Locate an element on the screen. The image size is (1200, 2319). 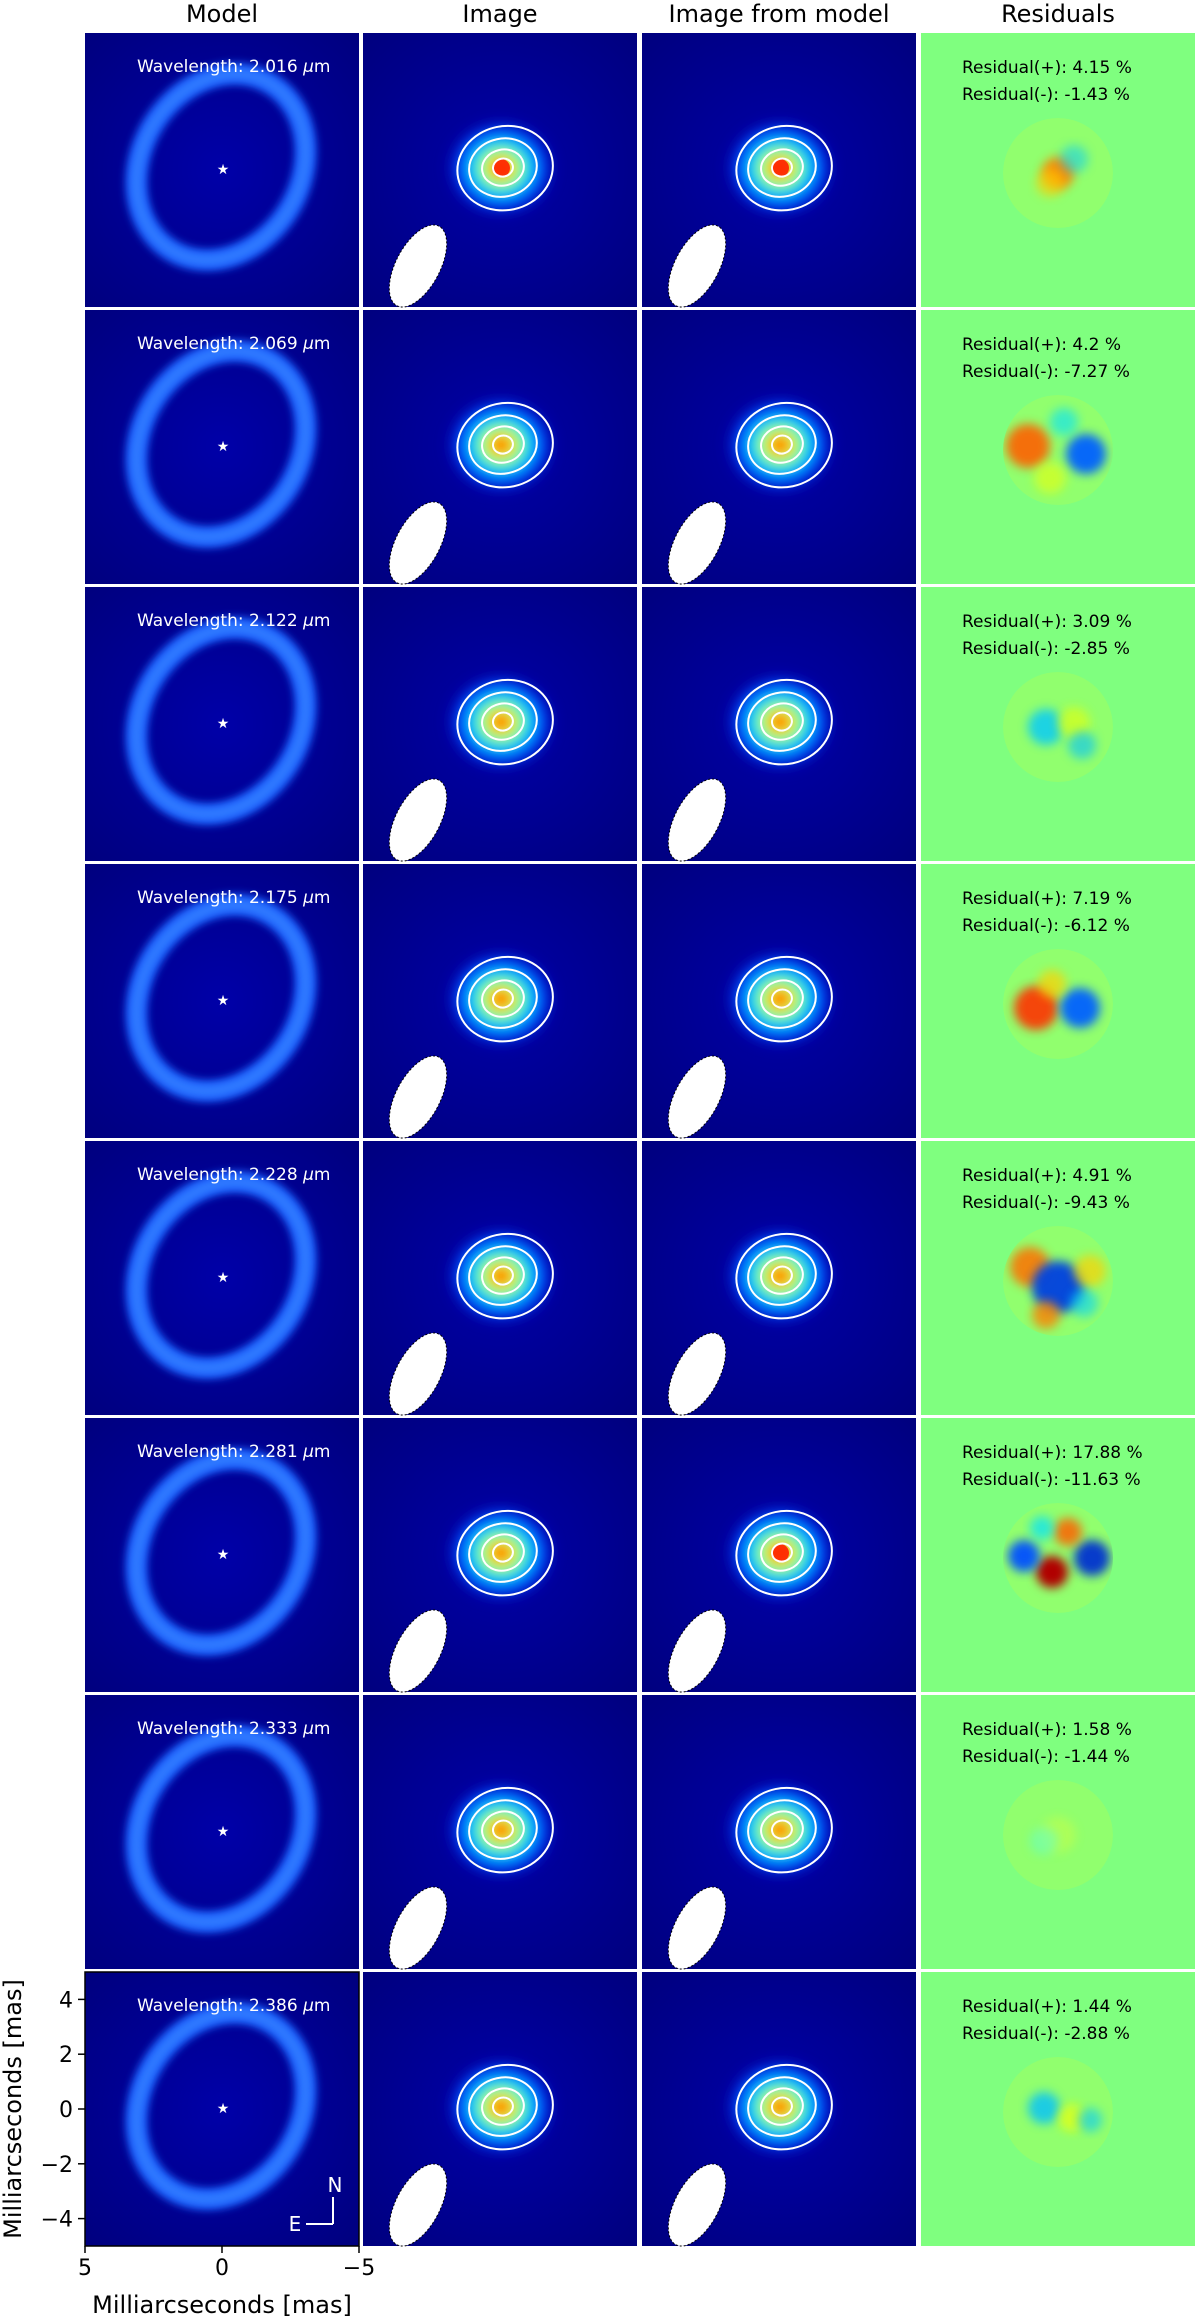
y-tick-label: 0 is located at coordinates (66, 2110).